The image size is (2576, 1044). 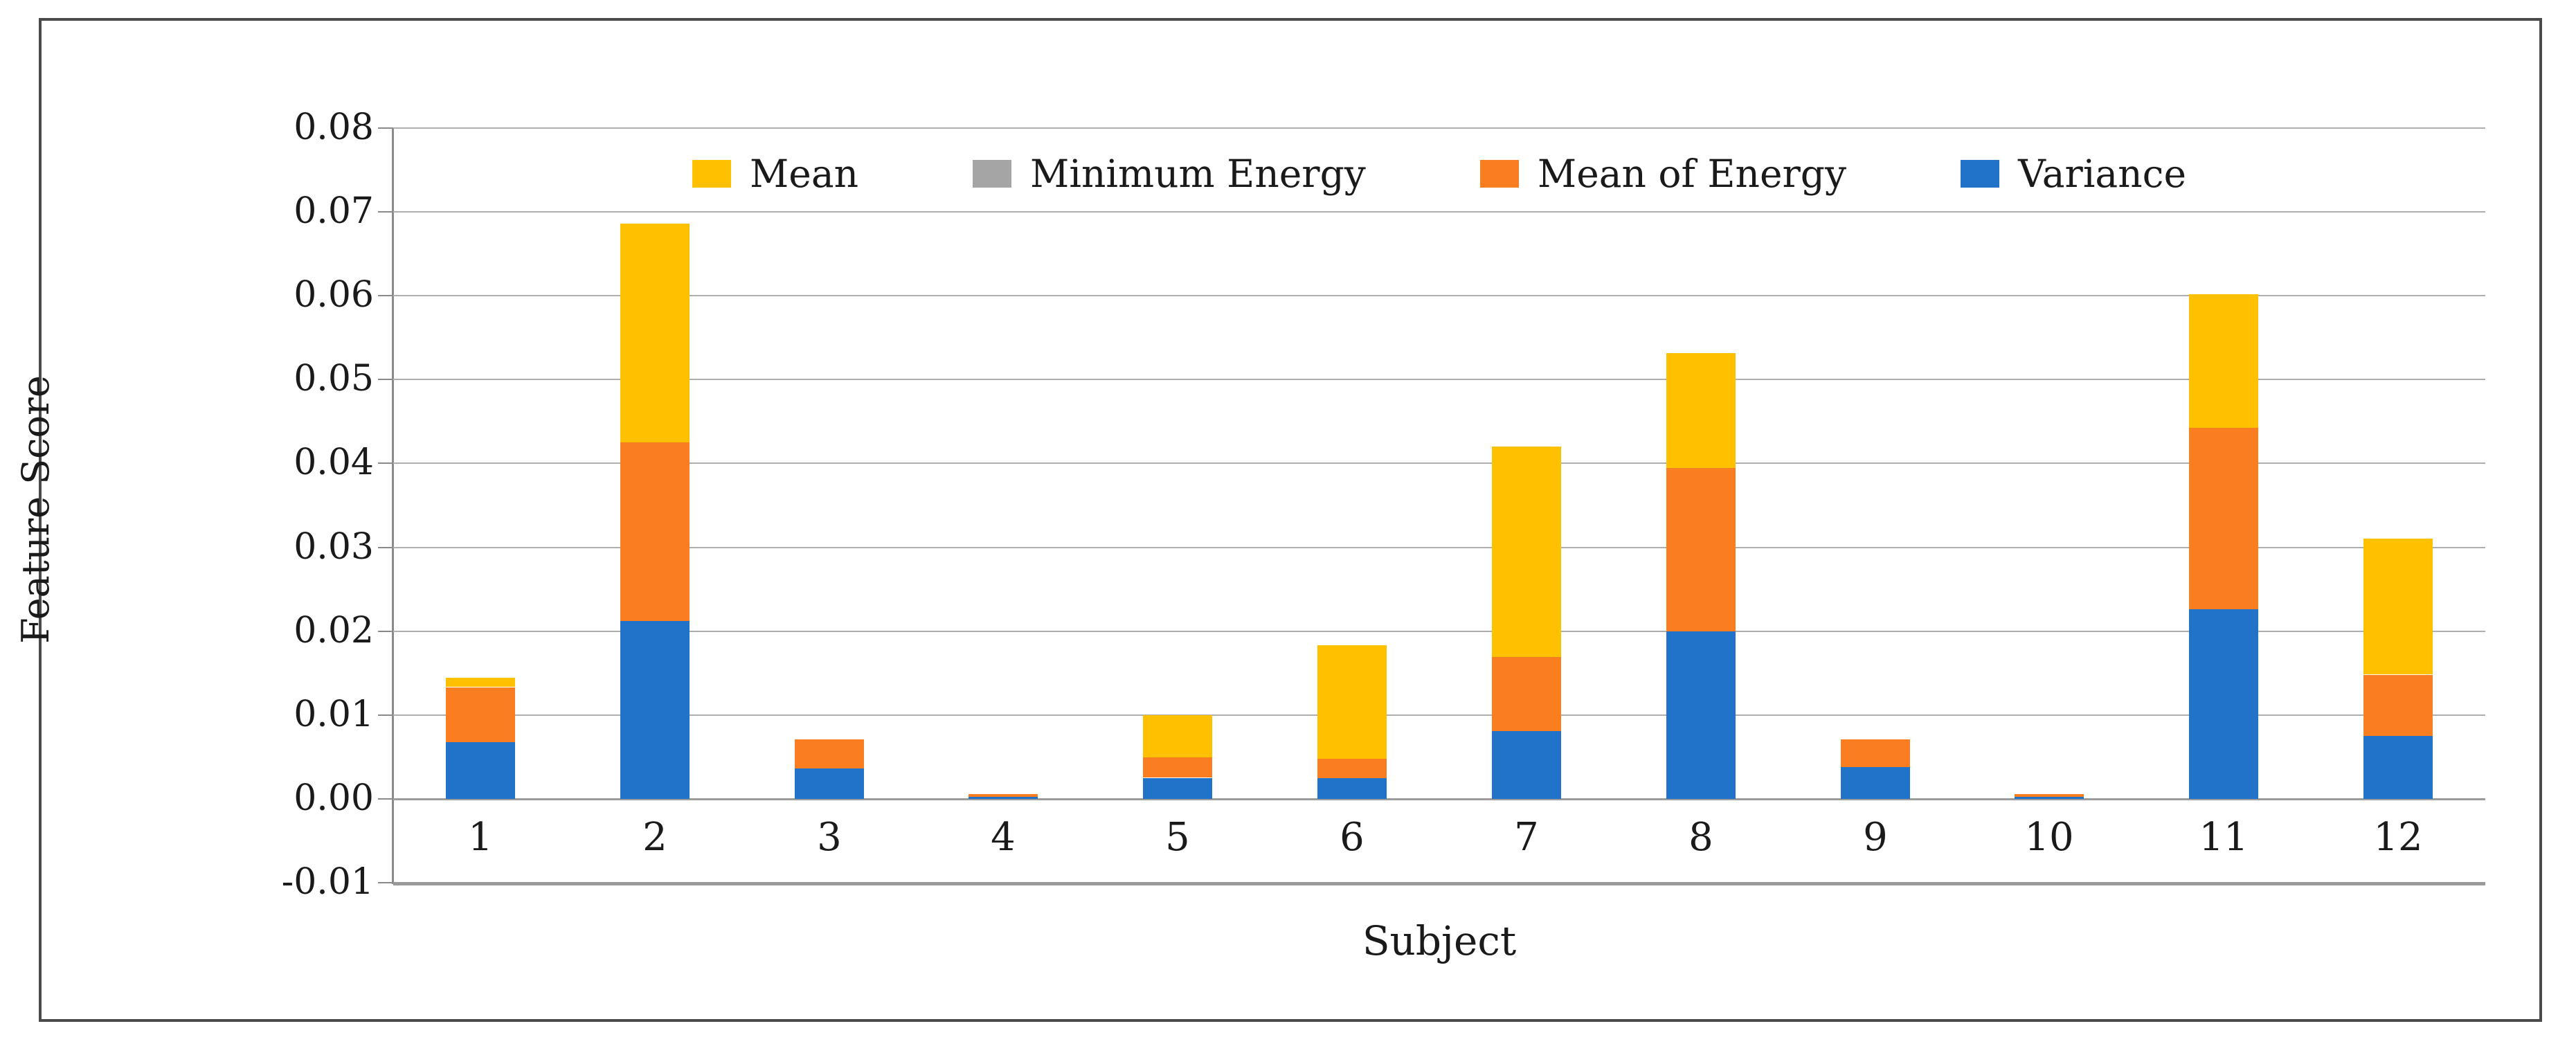 What do you see at coordinates (334, 630) in the screenshot?
I see `y-tick-label-0.02: 0.02` at bounding box center [334, 630].